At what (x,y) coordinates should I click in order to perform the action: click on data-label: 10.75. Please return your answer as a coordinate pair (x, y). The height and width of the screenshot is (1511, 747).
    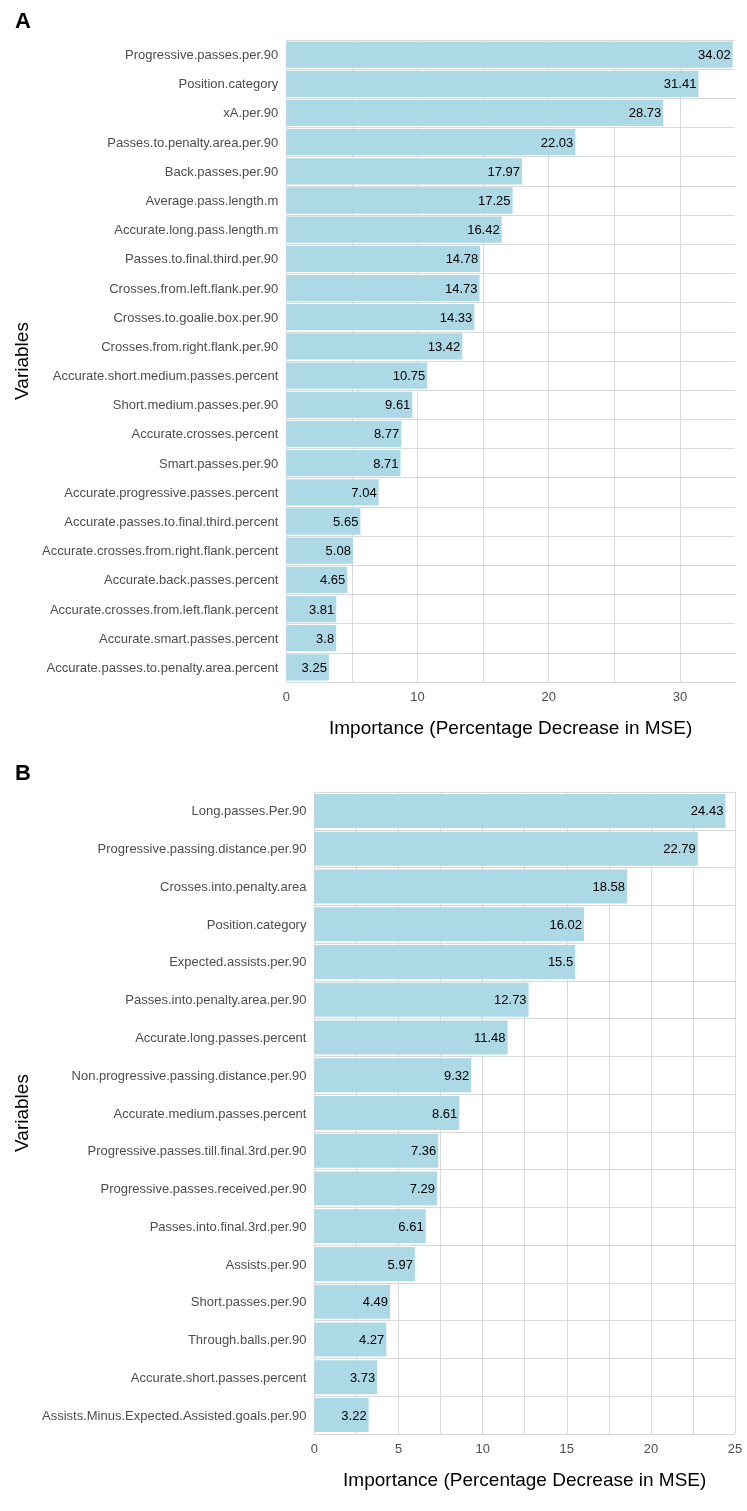
    Looking at the image, I should click on (409, 376).